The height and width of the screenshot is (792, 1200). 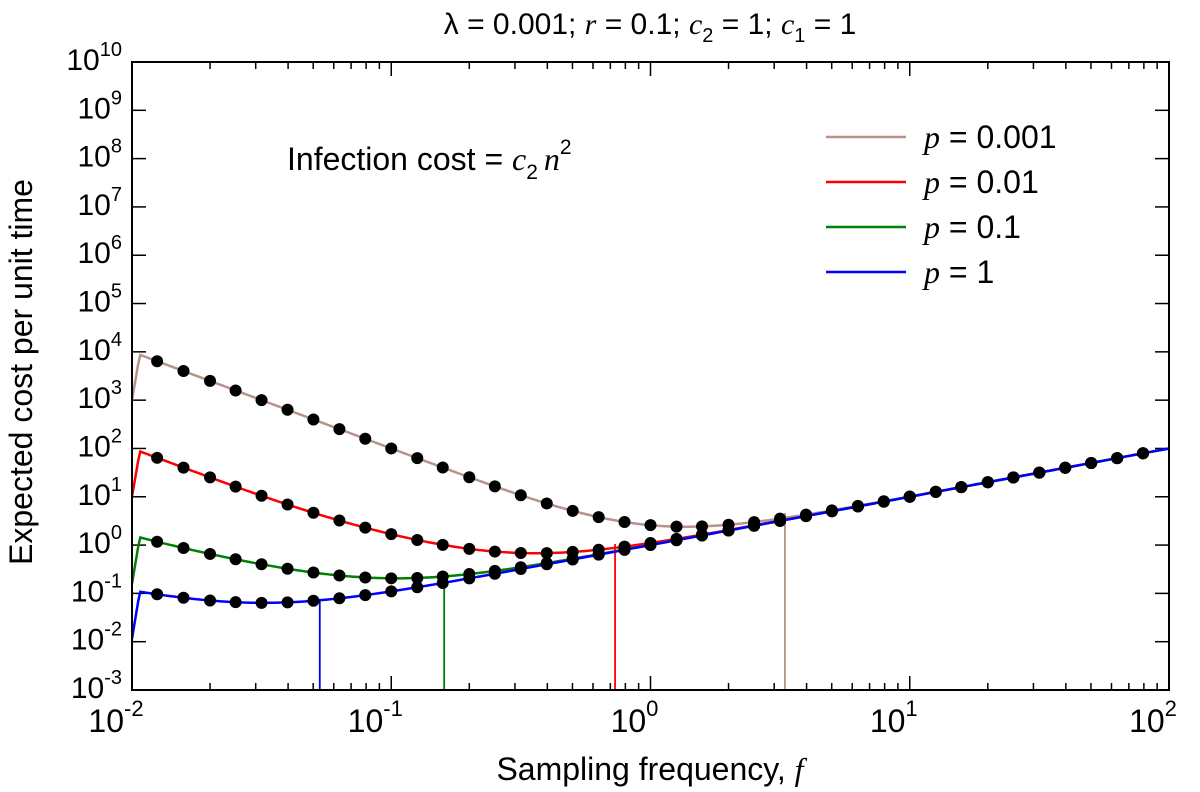 What do you see at coordinates (100, 493) in the screenshot?
I see `y-tick-label: 10¹` at bounding box center [100, 493].